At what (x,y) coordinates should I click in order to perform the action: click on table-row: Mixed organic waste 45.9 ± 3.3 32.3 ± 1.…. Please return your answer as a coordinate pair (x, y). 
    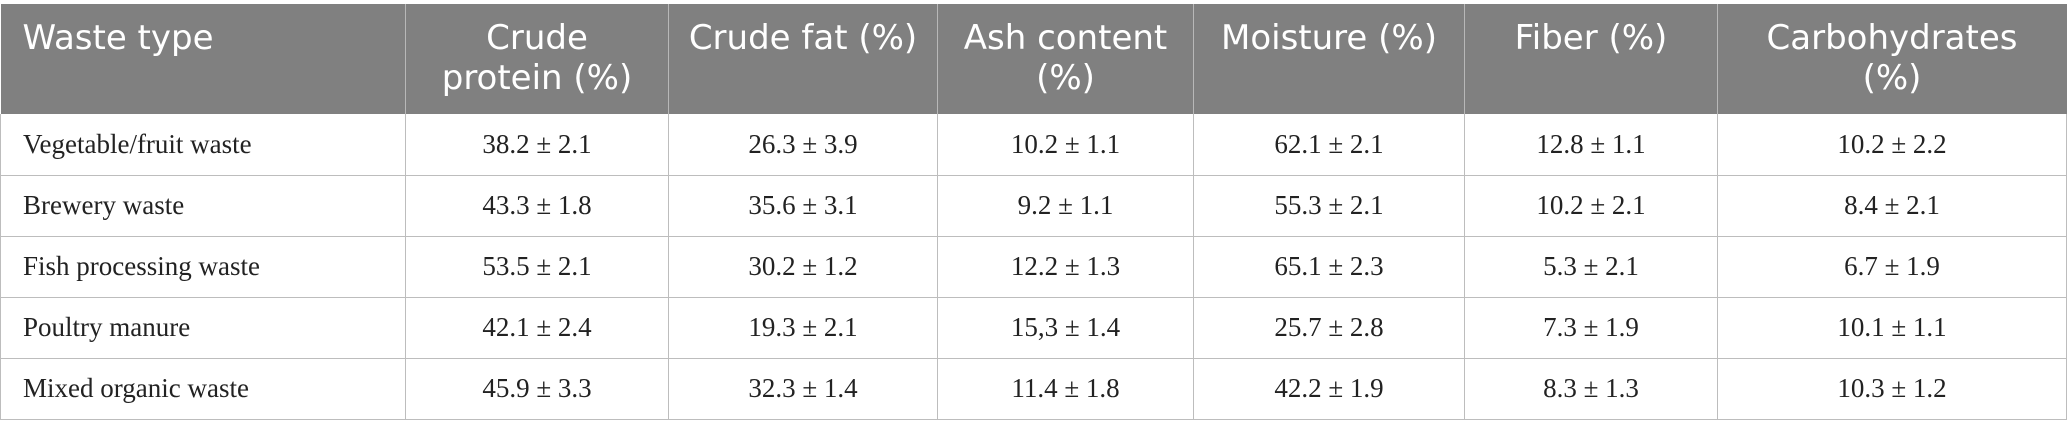
    Looking at the image, I should click on (1033, 389).